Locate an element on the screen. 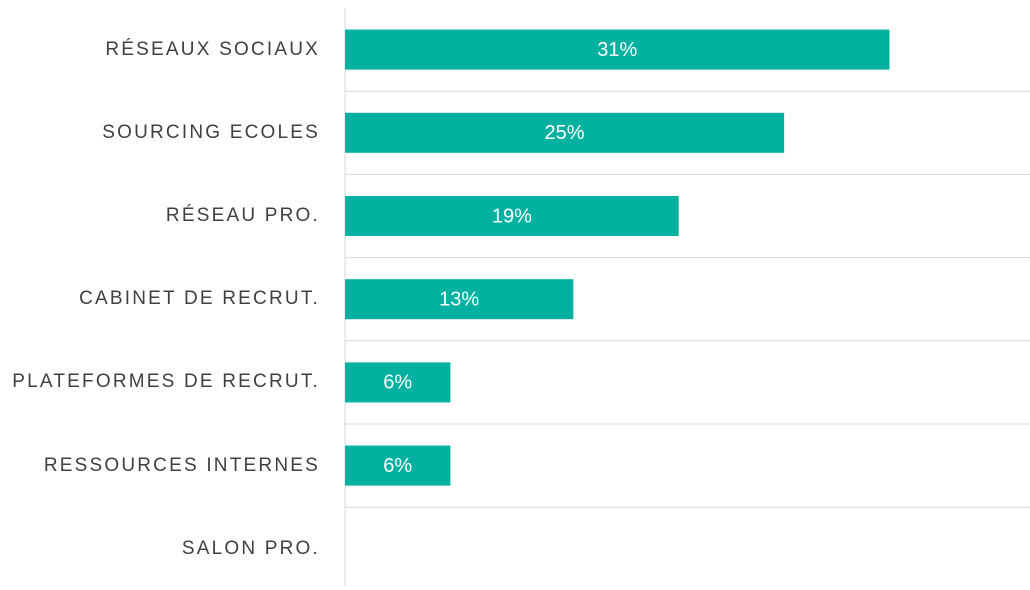 Image resolution: width=1030 pixels, height=590 pixels. category-label-box: RÉSEAU PRO. is located at coordinates (160, 215).